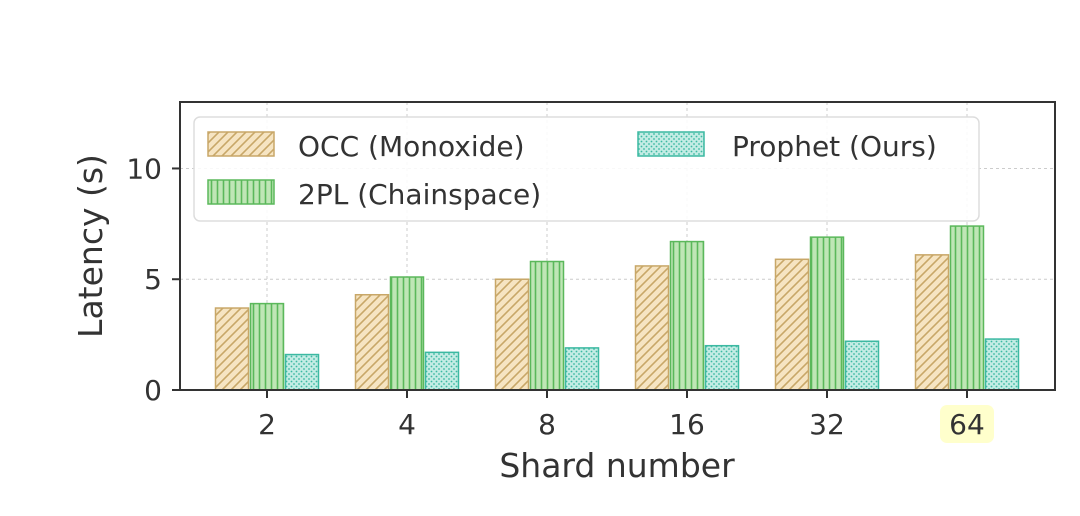 Image resolution: width=1080 pixels, height=516 pixels. What do you see at coordinates (827, 424) in the screenshot?
I see `x-tick-label: 32` at bounding box center [827, 424].